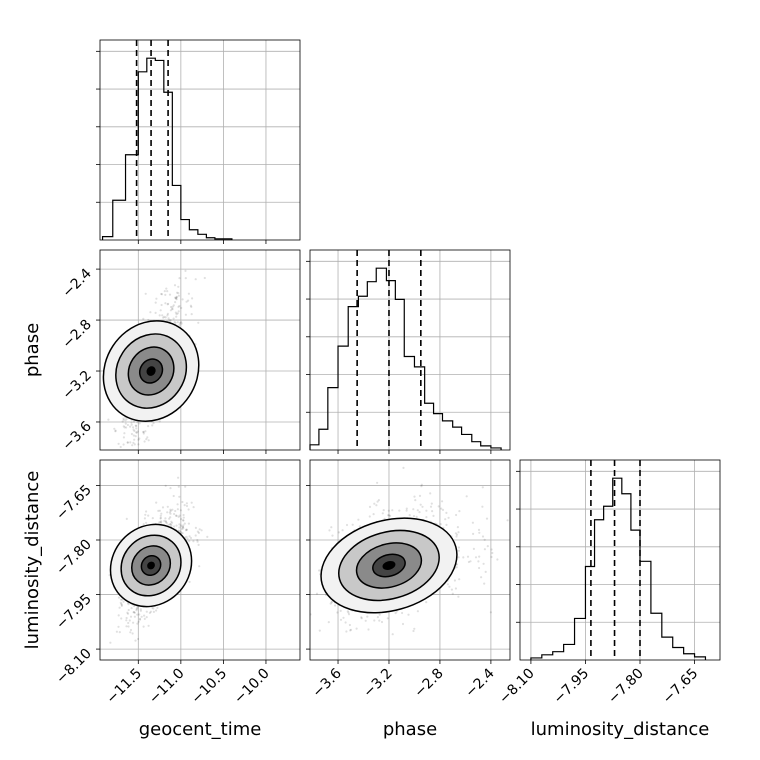 The image size is (760, 760). I want to click on y-axis-label-phase: phase, so click(32, 350).